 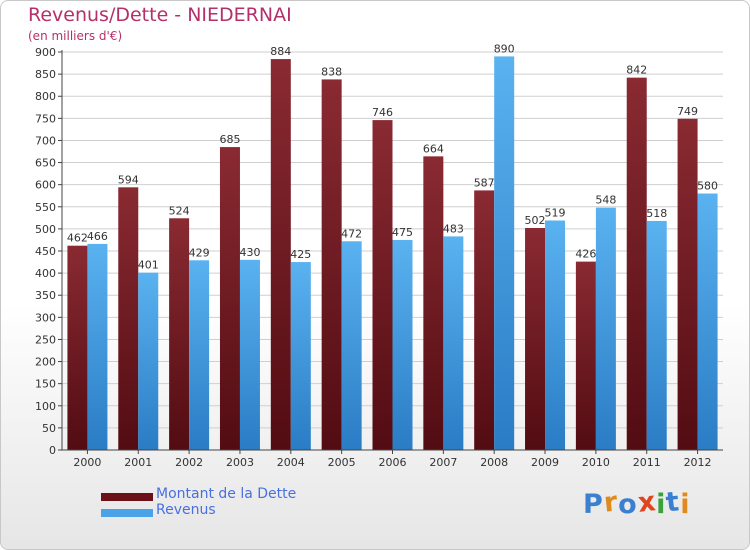 What do you see at coordinates (453, 228) in the screenshot?
I see `data-label: 483` at bounding box center [453, 228].